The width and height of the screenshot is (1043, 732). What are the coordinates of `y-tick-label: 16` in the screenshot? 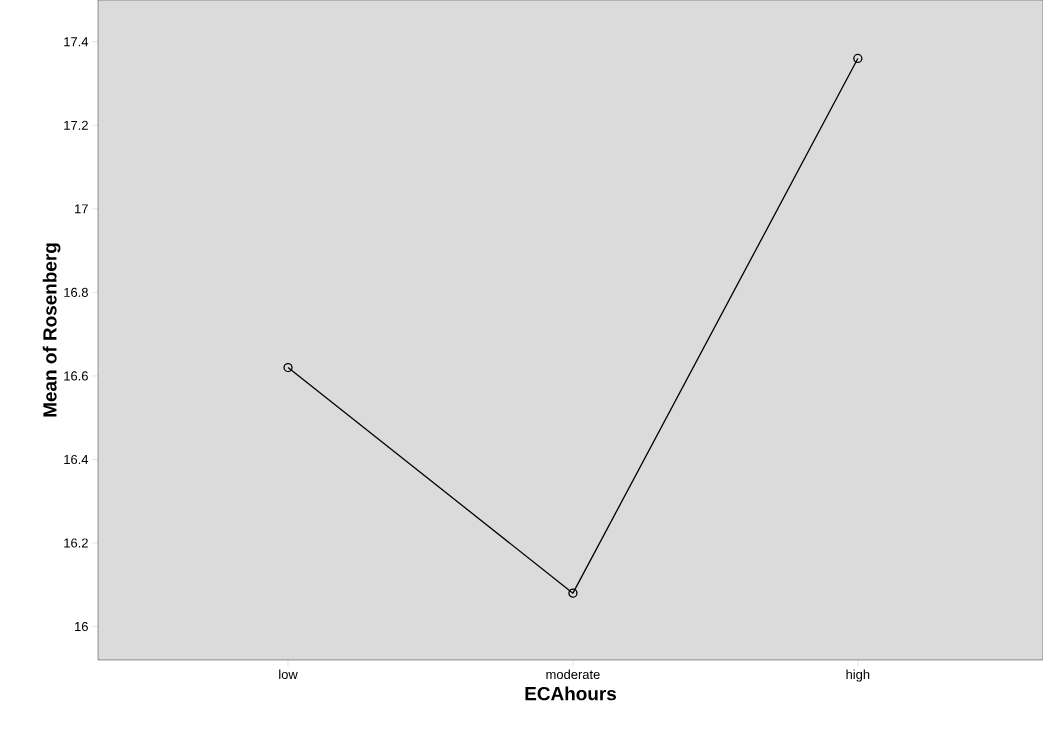 It's located at (81, 626).